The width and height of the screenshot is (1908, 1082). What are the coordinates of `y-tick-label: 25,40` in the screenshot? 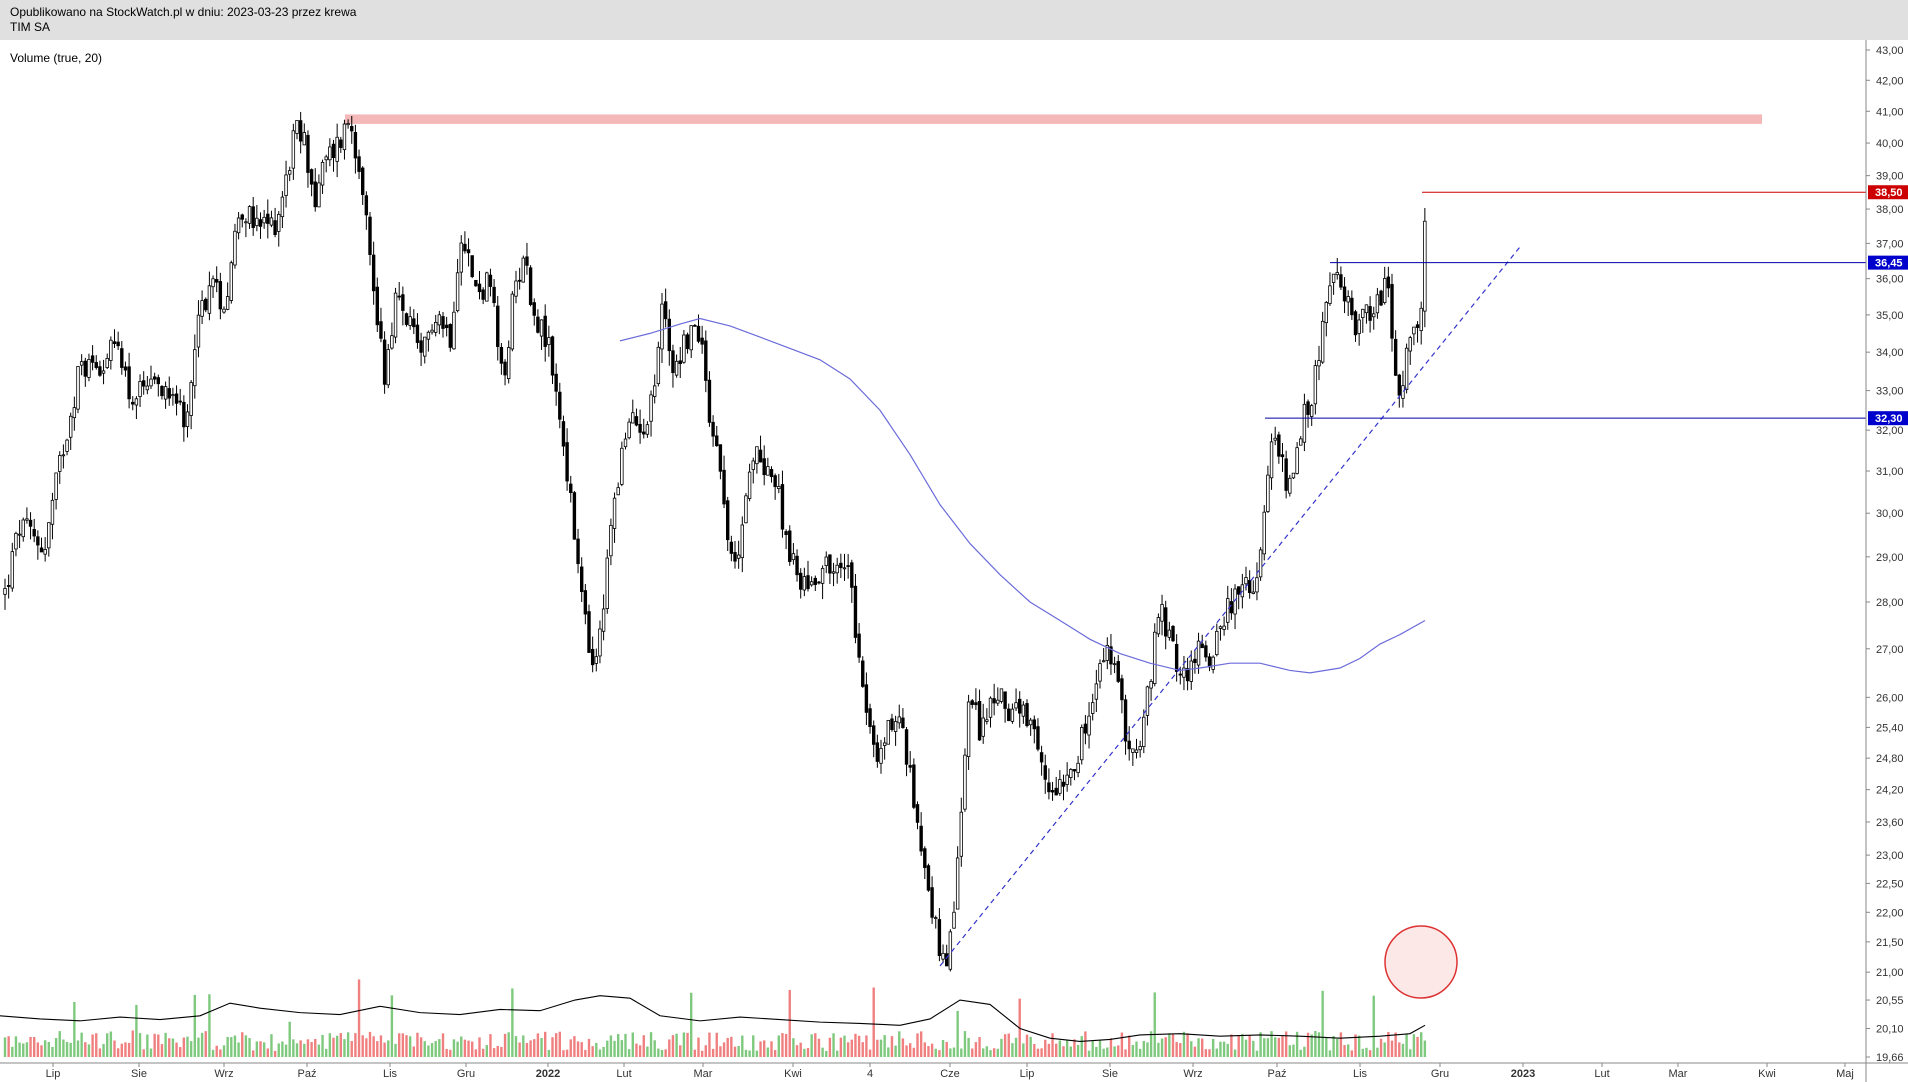 It's located at (1890, 728).